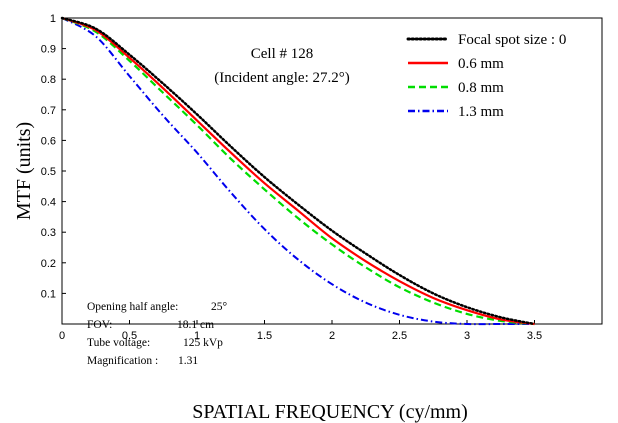 The width and height of the screenshot is (618, 423). I want to click on param-label-magnification: Magnification :, so click(122, 361).